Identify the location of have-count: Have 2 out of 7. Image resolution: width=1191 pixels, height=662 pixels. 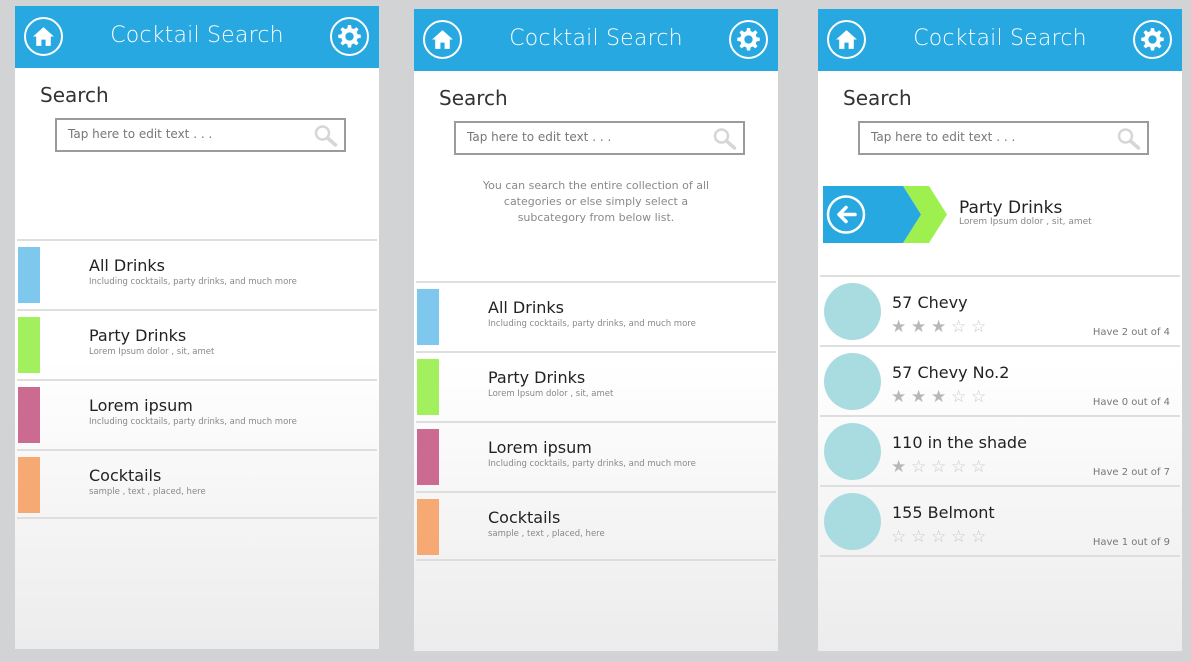
(1131, 472).